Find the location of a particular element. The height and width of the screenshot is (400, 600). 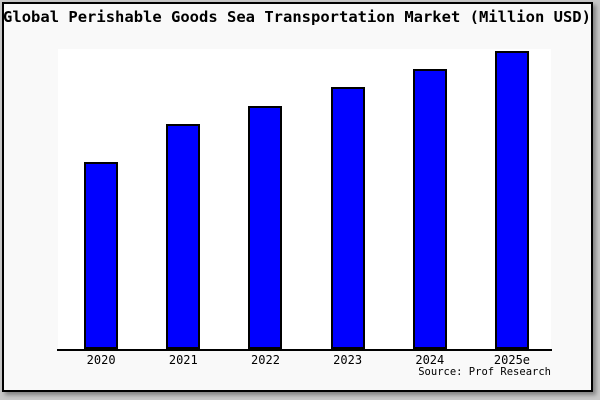

x-tick-label-2021: 2021 is located at coordinates (183, 360).